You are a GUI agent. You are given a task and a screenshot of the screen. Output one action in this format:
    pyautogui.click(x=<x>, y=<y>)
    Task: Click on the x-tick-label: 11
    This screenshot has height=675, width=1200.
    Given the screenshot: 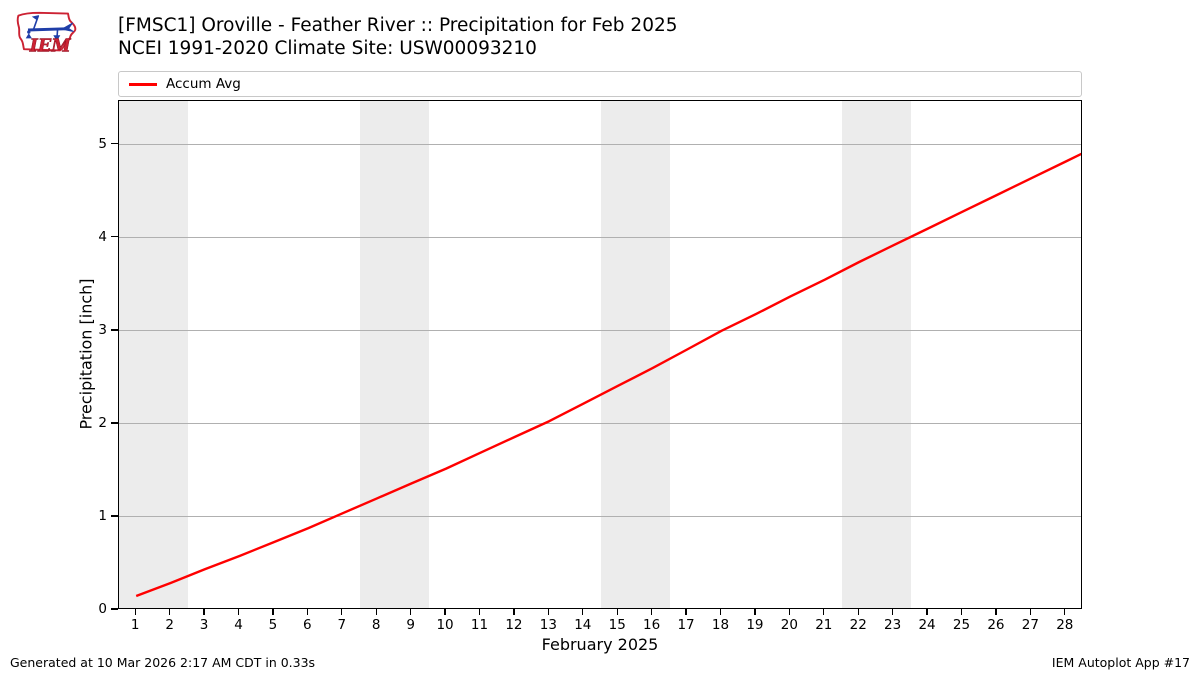 What is the action you would take?
    pyautogui.click(x=479, y=625)
    